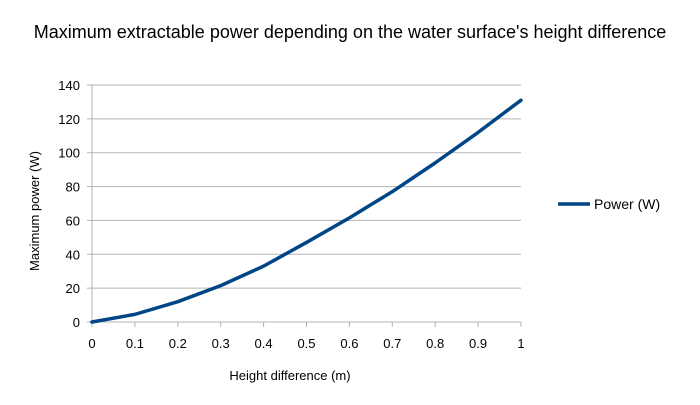  I want to click on legend: Power (W), so click(609, 204).